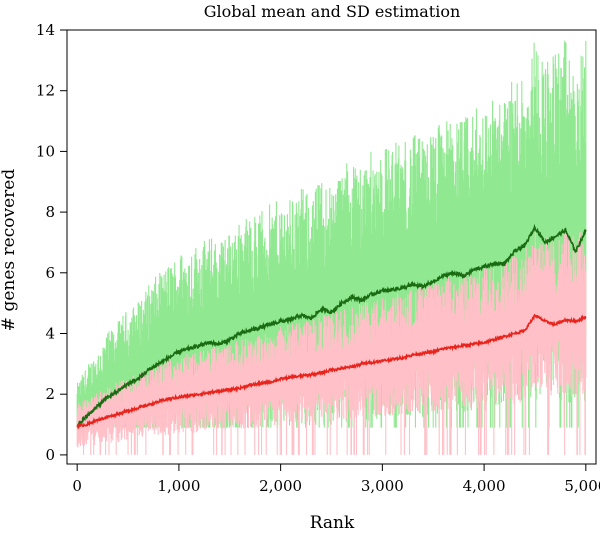 The width and height of the screenshot is (600, 535). Describe the element at coordinates (382, 486) in the screenshot. I see `x-tick-label: 3,000` at that location.